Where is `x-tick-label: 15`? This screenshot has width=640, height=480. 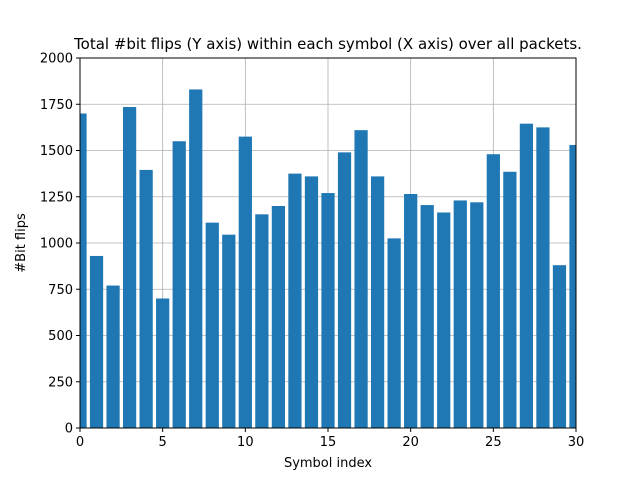
x-tick-label: 15 is located at coordinates (328, 442).